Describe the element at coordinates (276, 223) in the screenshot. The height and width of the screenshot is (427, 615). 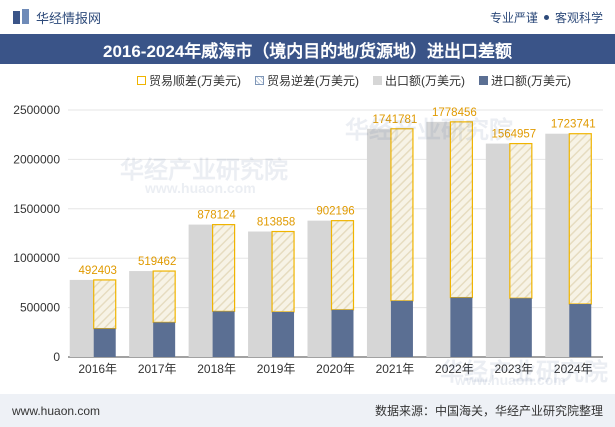
I see `surplus-data-label: 813858` at that location.